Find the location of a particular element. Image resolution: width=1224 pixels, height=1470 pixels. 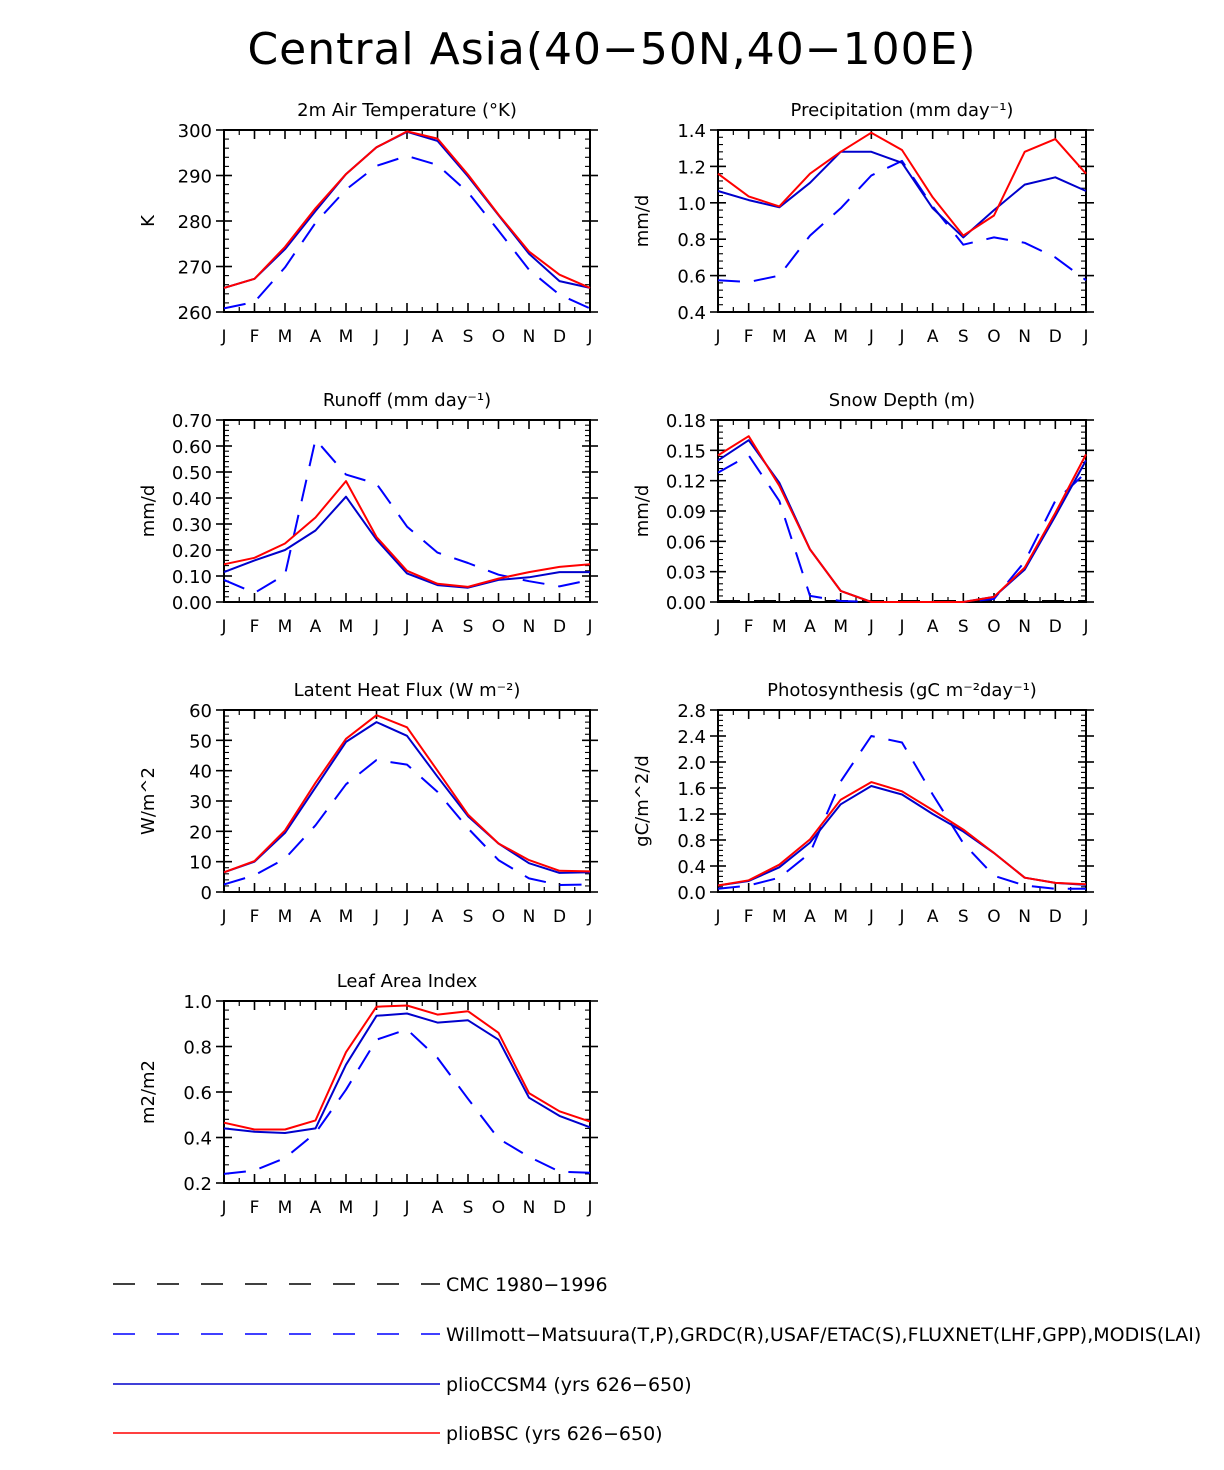

y-tick-label: 0.40 is located at coordinates (192, 499).